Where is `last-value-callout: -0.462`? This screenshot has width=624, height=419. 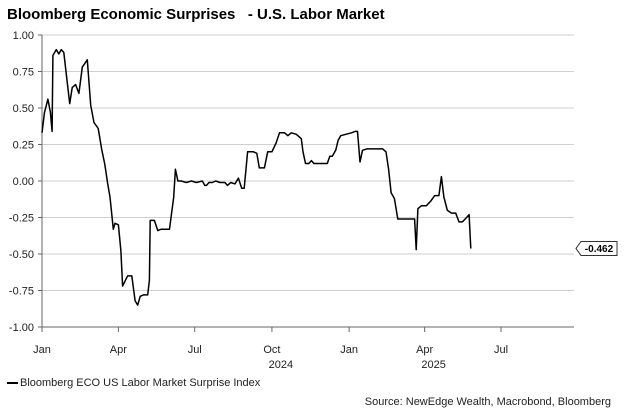 last-value-callout: -0.462 is located at coordinates (596, 248).